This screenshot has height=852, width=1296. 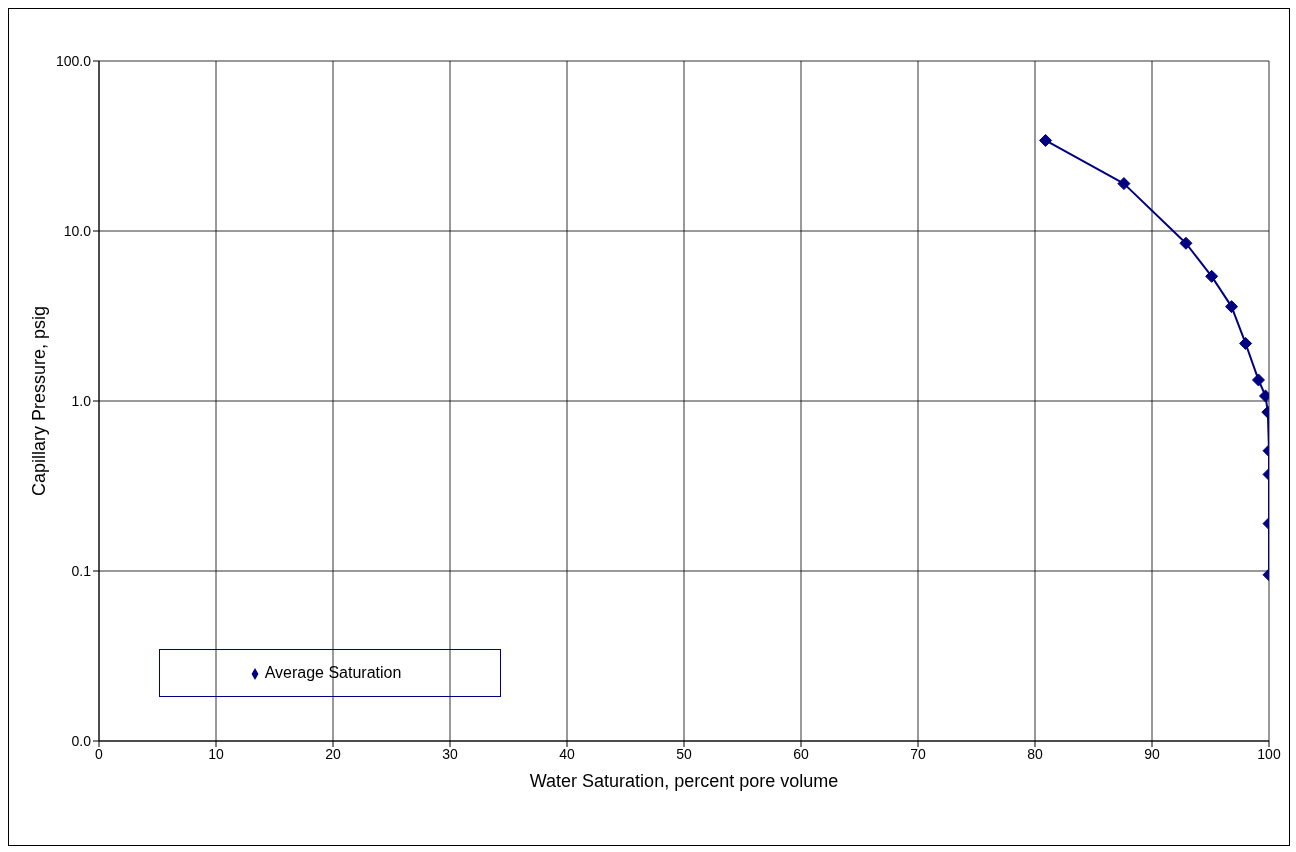 What do you see at coordinates (81, 570) in the screenshot?
I see `y-tick-label: 0.1` at bounding box center [81, 570].